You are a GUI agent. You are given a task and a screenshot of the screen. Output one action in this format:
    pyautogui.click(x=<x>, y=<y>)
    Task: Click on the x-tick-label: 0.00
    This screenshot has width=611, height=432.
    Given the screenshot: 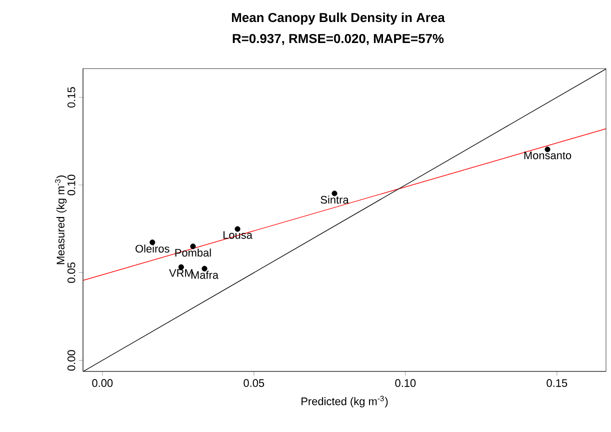 What is the action you would take?
    pyautogui.click(x=102, y=383)
    